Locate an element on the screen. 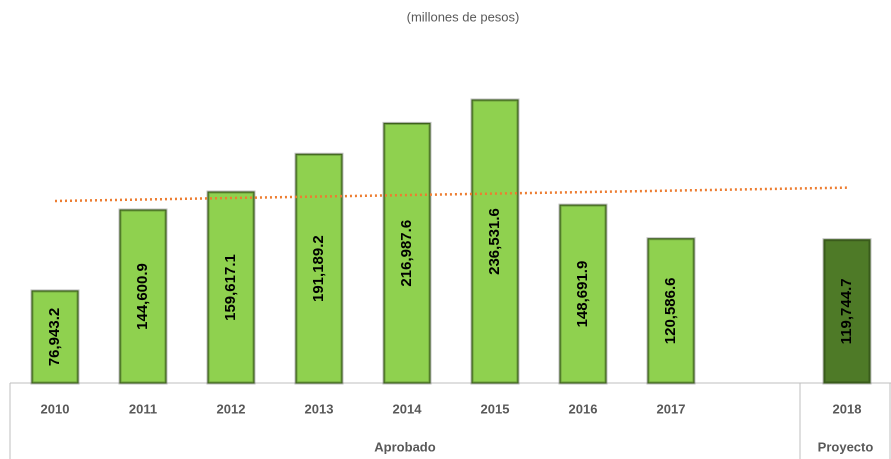 The width and height of the screenshot is (891, 459). x-tick-label: 2014 is located at coordinates (408, 408).